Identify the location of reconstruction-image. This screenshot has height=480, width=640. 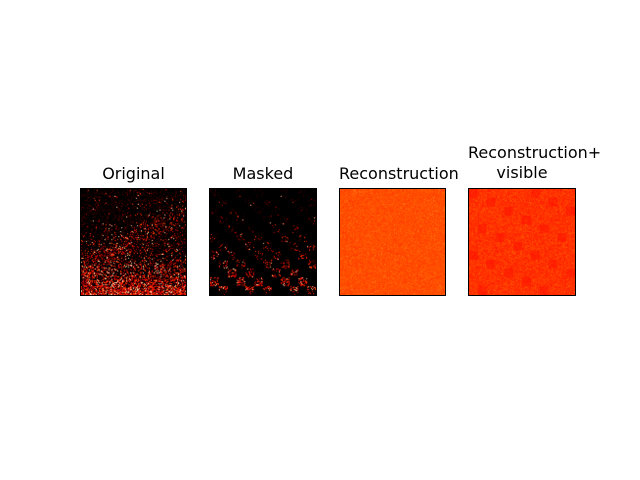
(392, 242).